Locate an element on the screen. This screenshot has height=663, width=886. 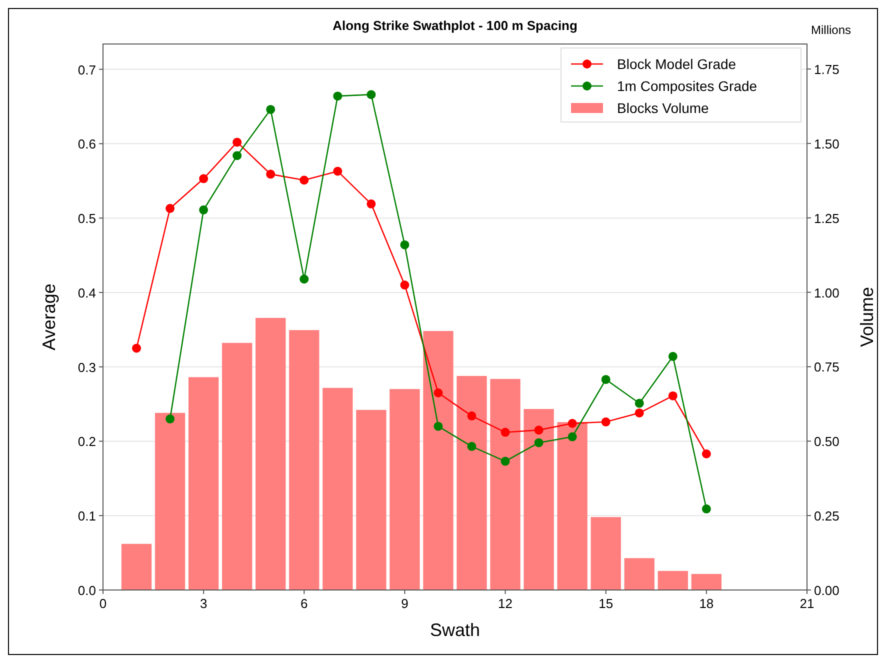
legend-label: Blocks Volume is located at coordinates (663, 108).